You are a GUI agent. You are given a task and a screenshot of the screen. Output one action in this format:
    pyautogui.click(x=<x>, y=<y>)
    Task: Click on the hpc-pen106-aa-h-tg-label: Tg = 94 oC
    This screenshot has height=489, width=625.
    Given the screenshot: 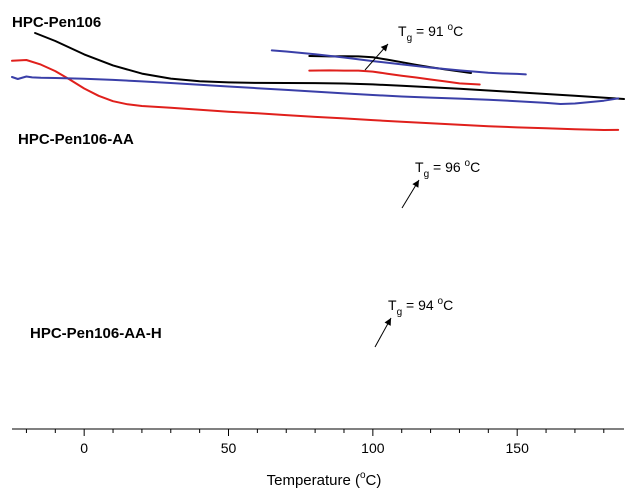 What is the action you would take?
    pyautogui.click(x=420, y=307)
    